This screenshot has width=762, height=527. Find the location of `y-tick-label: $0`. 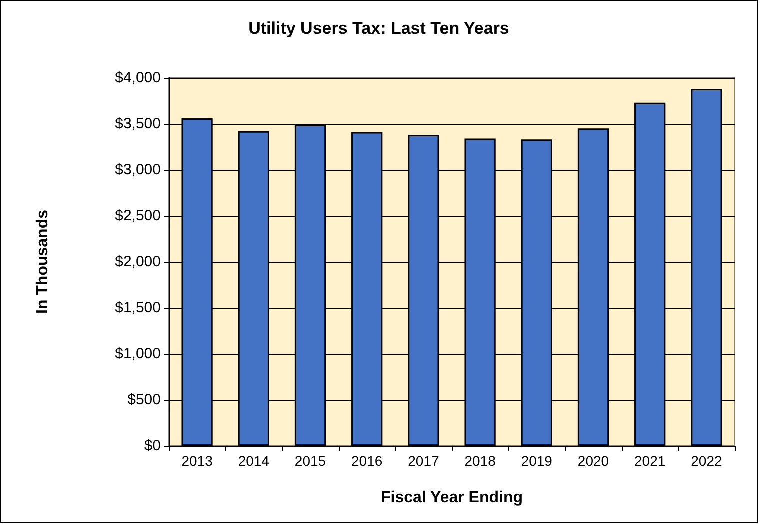

y-tick-label: $0 is located at coordinates (152, 446).